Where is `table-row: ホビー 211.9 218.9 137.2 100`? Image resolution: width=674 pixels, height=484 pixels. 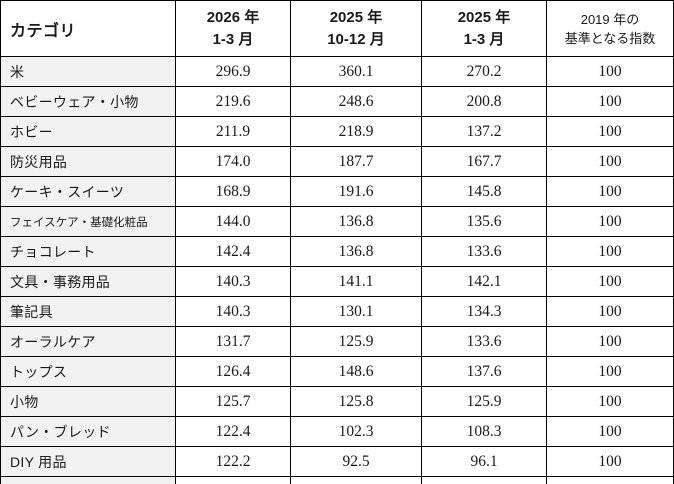 table-row: ホビー 211.9 218.9 137.2 100 is located at coordinates (337, 131).